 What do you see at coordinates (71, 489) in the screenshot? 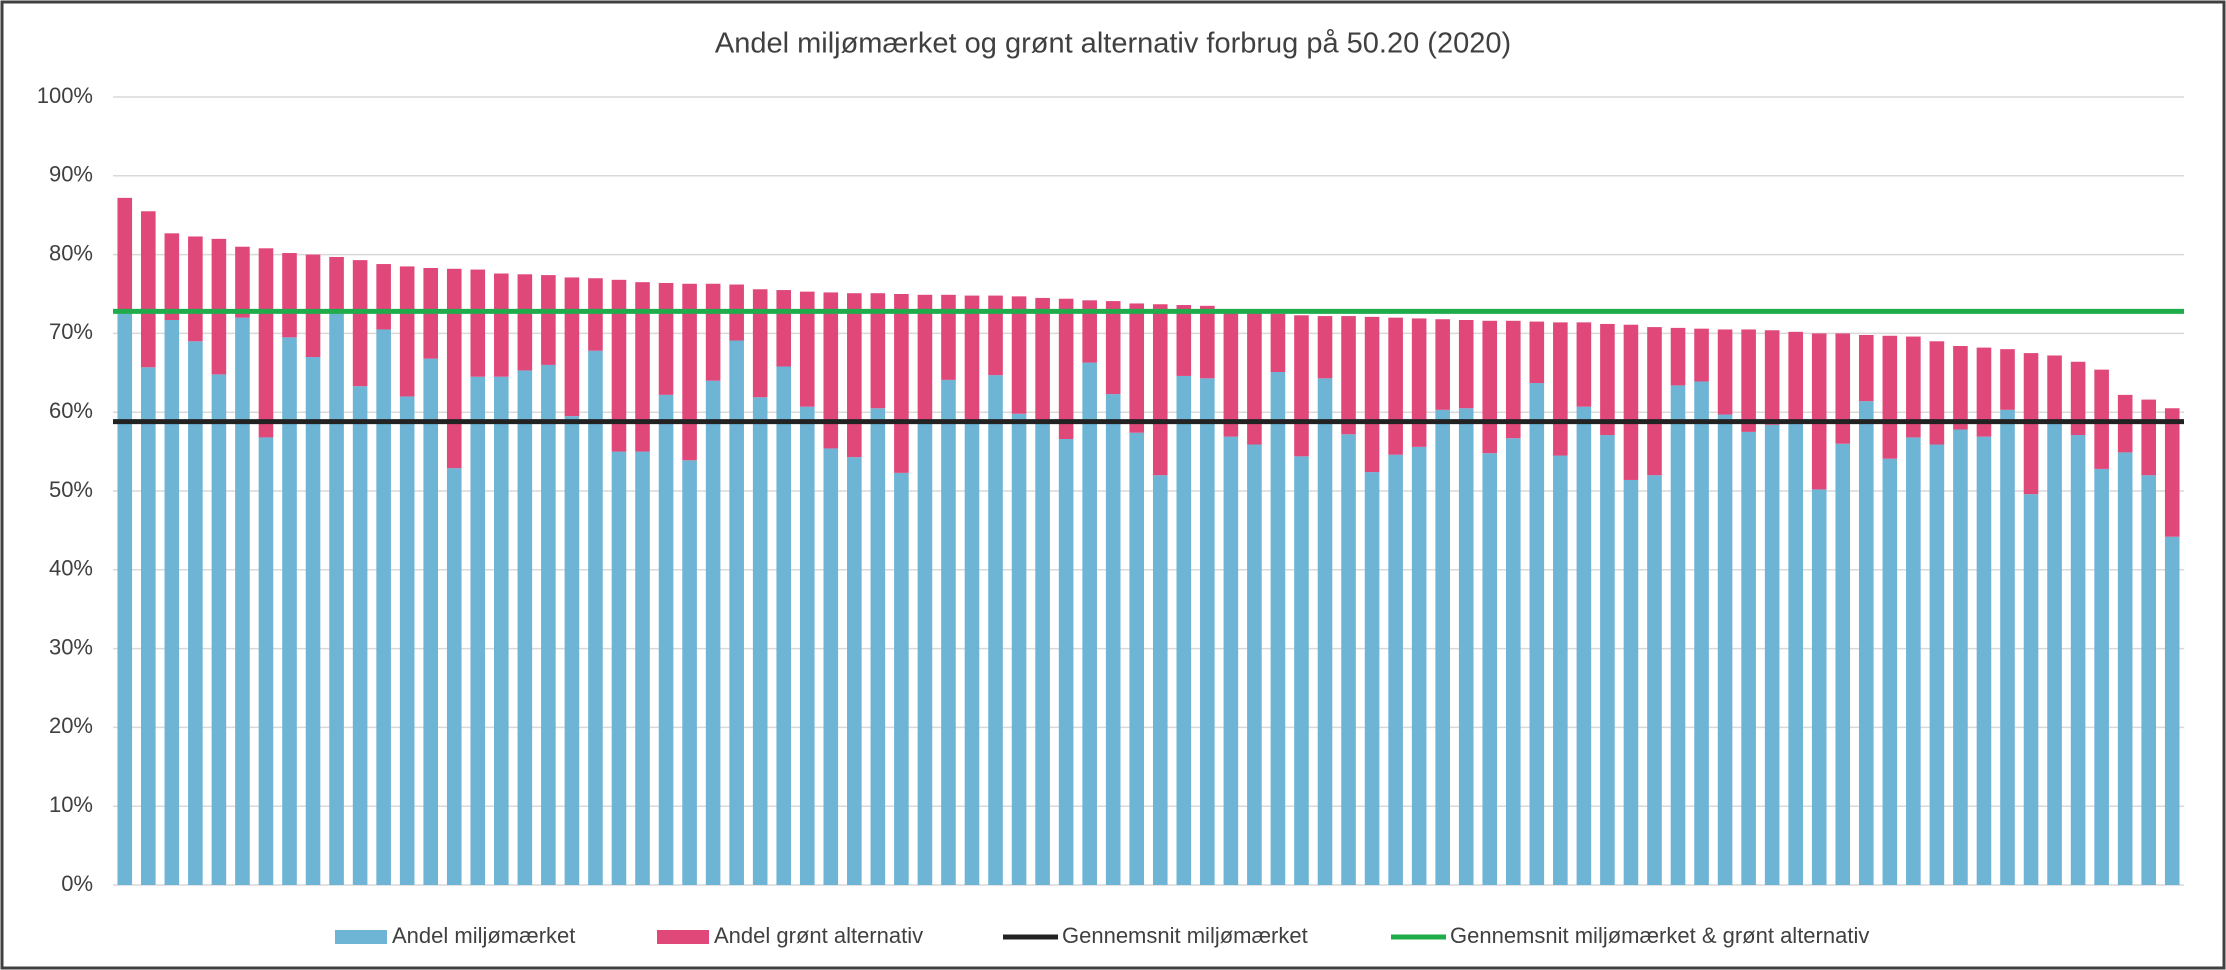
I see `y-tick-label: 50%` at bounding box center [71, 489].